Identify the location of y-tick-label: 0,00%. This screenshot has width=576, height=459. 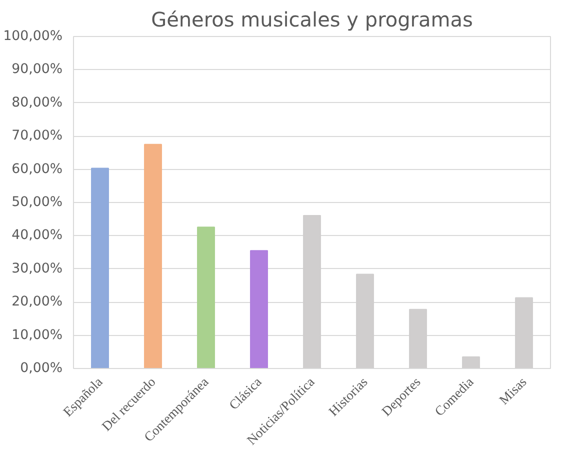
(41, 368).